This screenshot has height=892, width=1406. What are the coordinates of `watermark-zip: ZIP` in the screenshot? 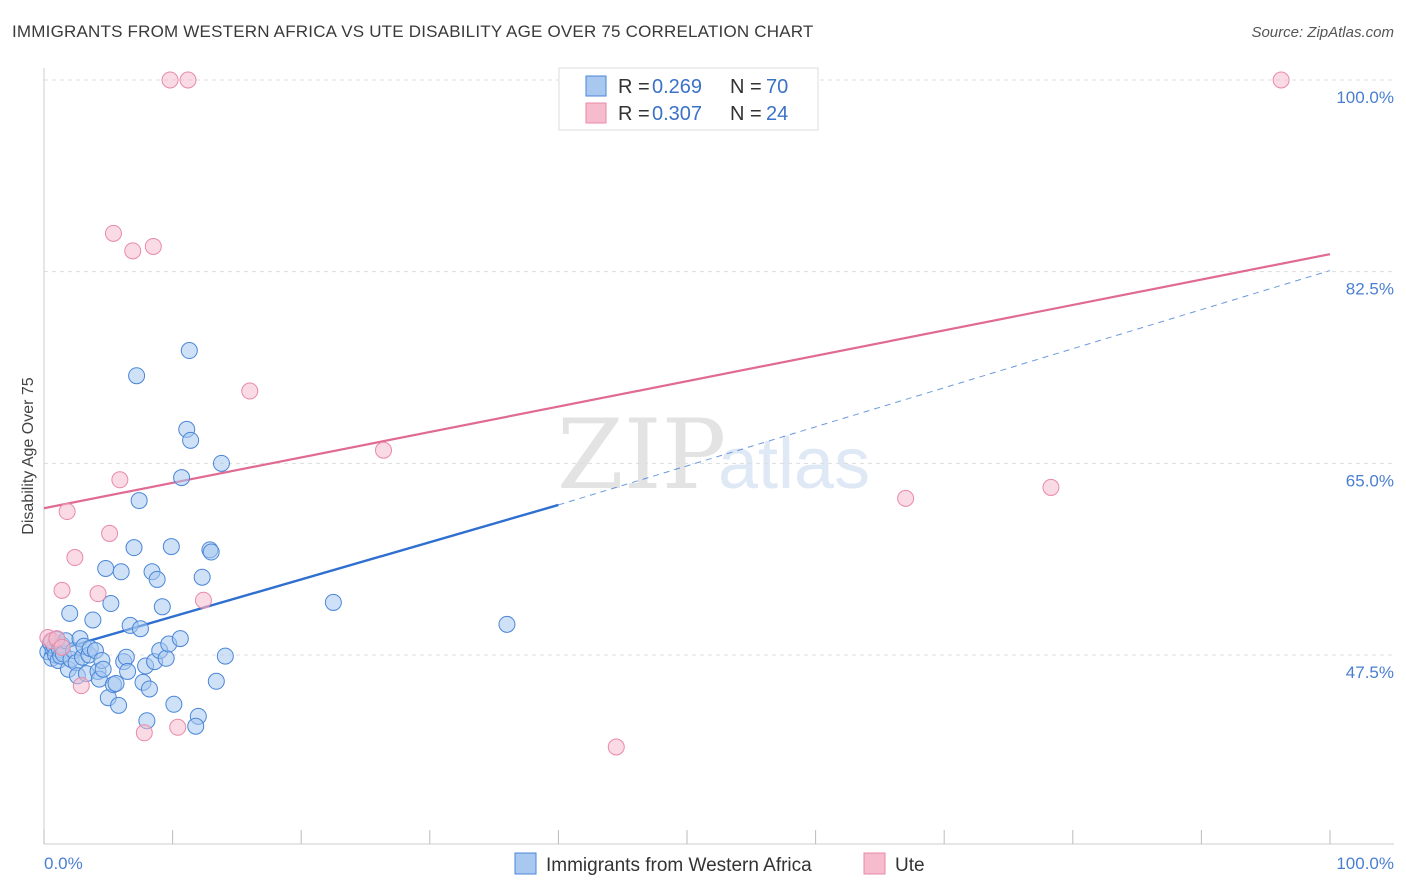 It's located at (641, 455).